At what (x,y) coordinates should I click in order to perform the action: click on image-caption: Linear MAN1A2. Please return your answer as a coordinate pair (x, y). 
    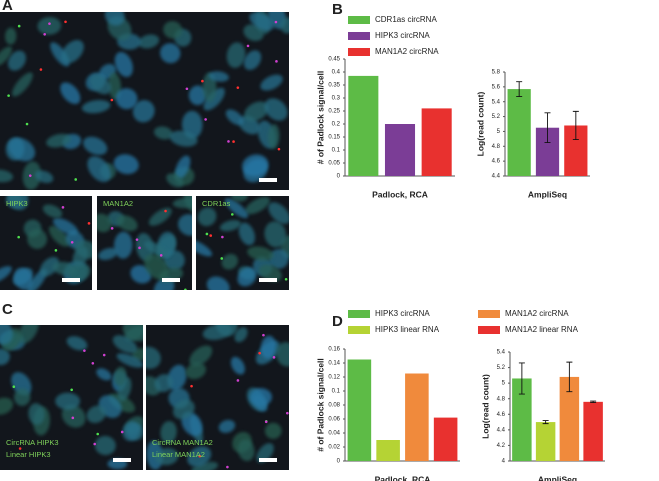
    Looking at the image, I should click on (178, 454).